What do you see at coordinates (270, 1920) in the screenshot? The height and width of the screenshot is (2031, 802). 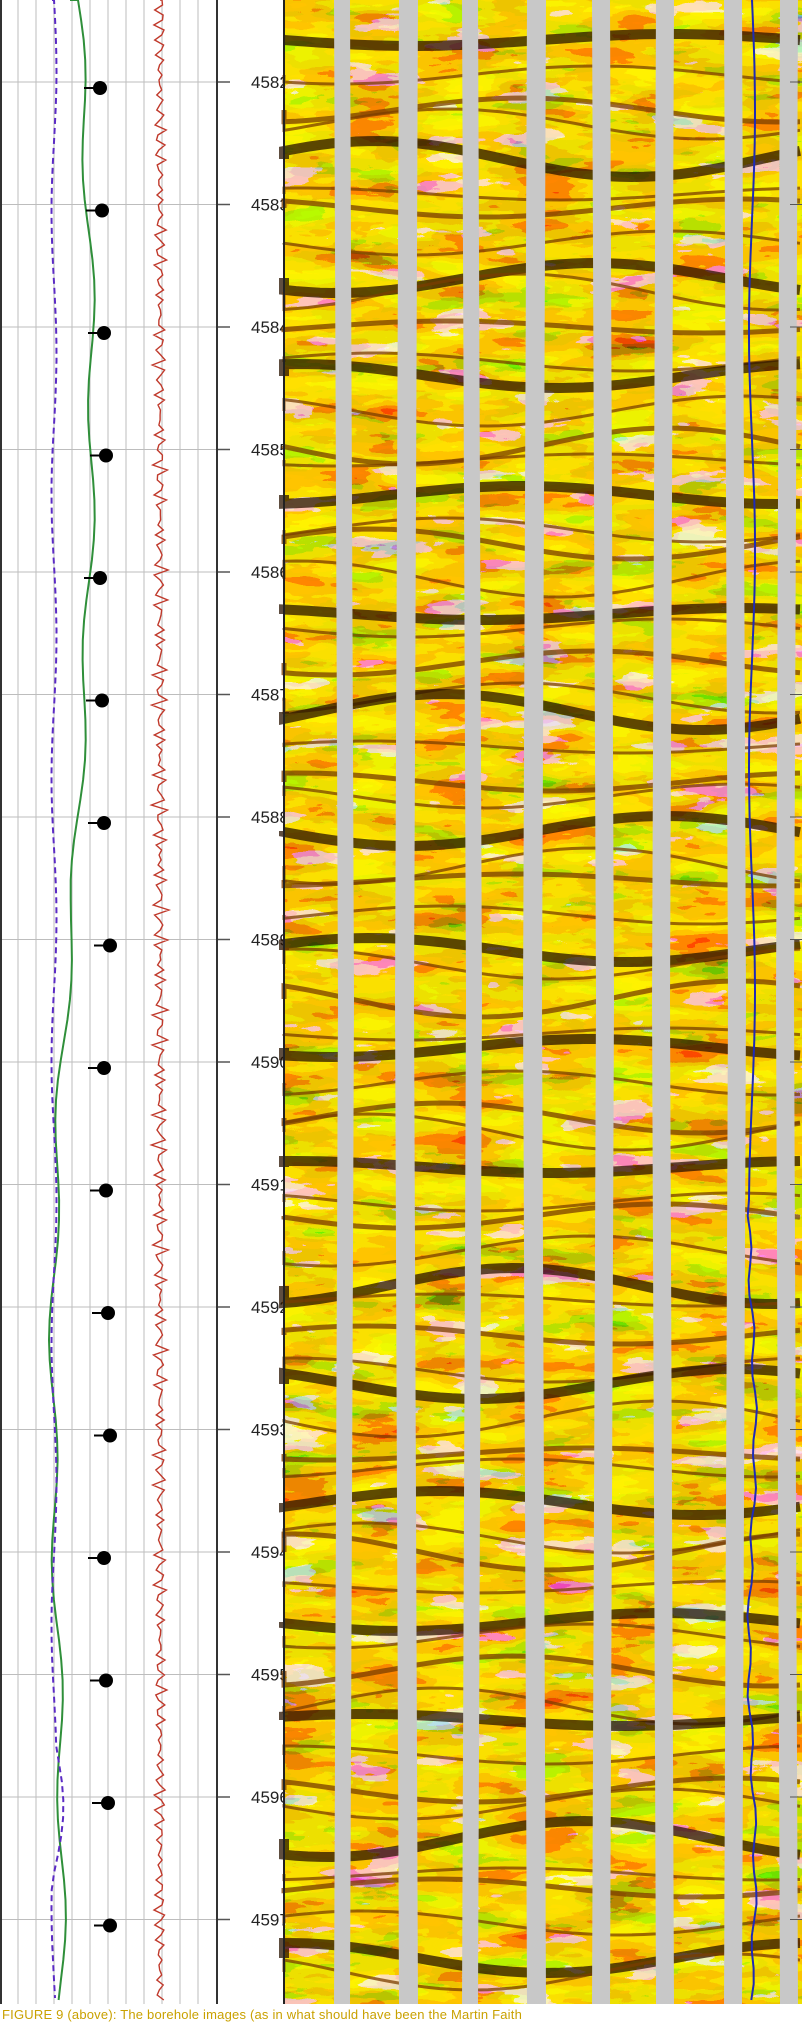 I see `depth-label: 4597` at bounding box center [270, 1920].